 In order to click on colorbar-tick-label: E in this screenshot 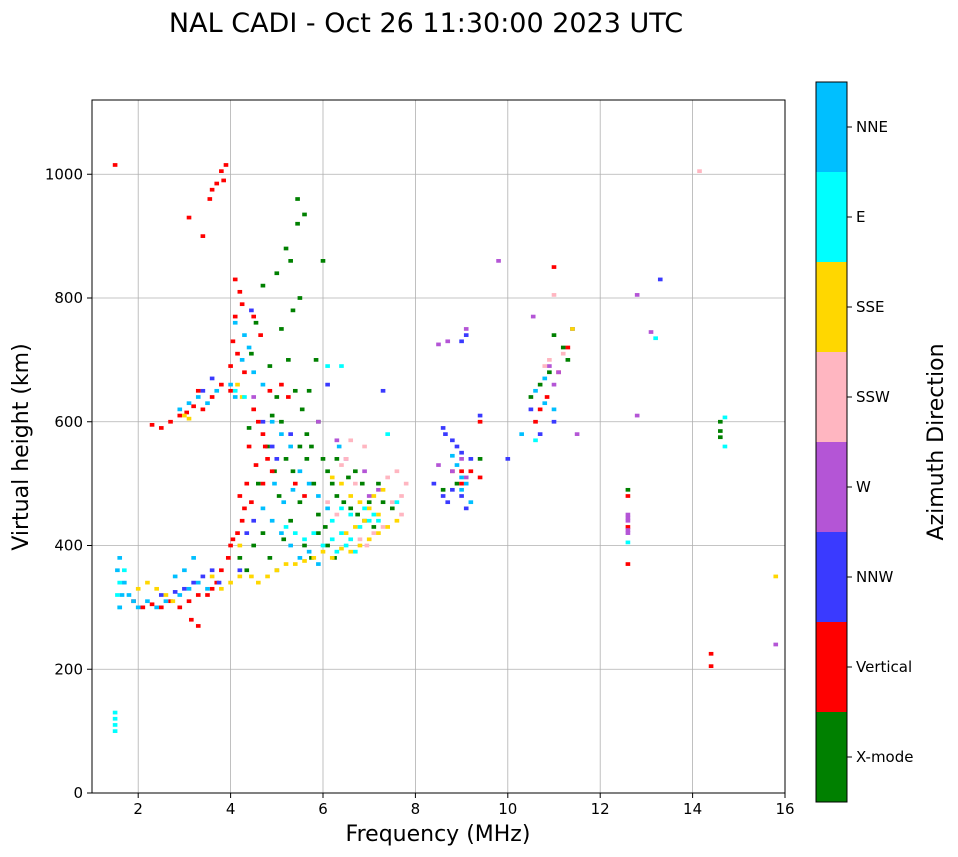, I will do `click(860, 217)`.